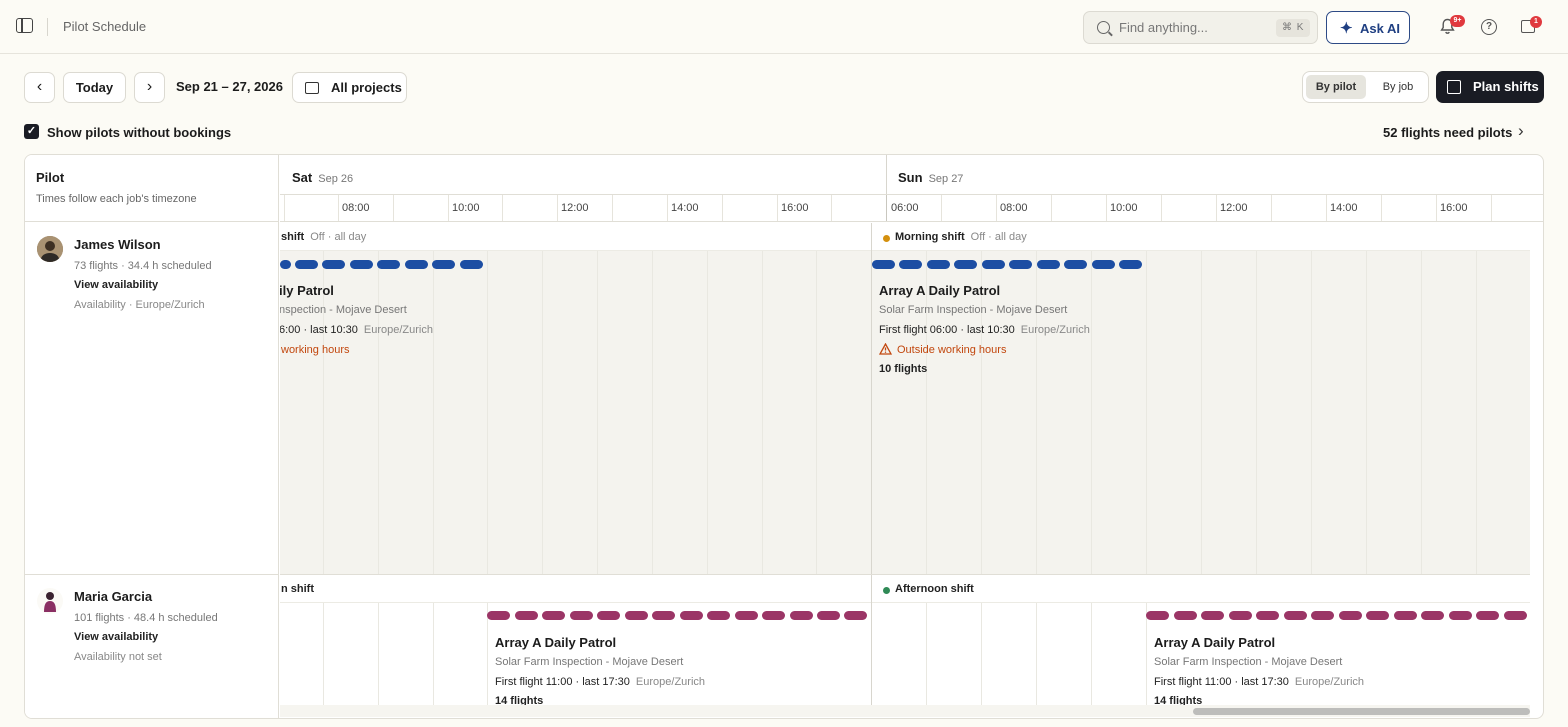  What do you see at coordinates (871, 640) in the screenshot?
I see `day-divider` at bounding box center [871, 640].